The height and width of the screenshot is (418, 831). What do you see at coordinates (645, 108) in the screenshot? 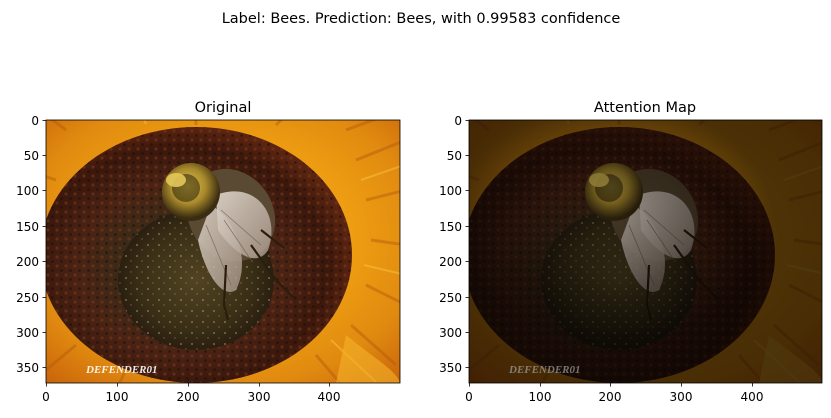
I see `panel-title: Attention Map` at bounding box center [645, 108].